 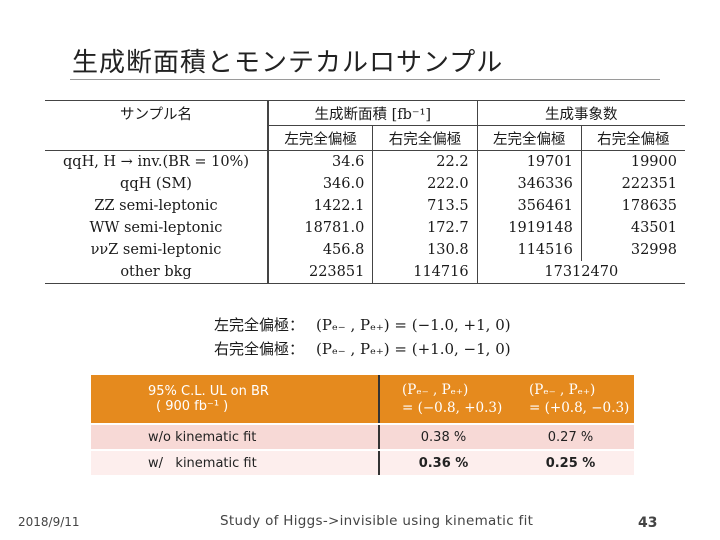 What do you see at coordinates (156, 161) in the screenshot?
I see `sample-name: qqH, H → inv.(BR = 10%)` at bounding box center [156, 161].